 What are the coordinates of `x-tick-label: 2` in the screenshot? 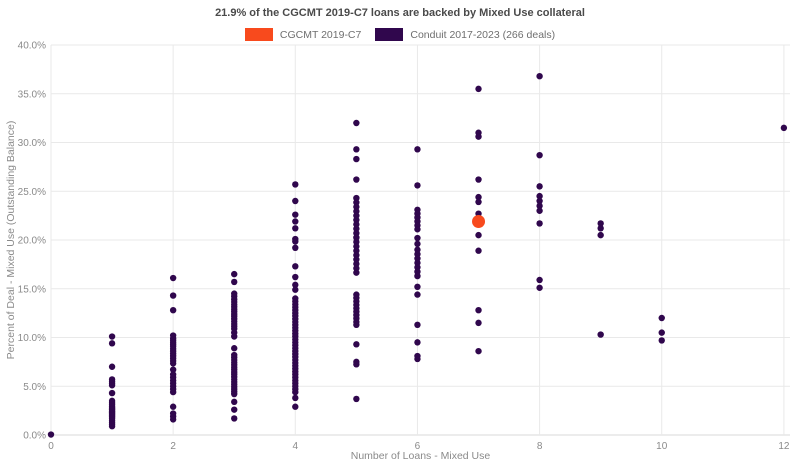 It's located at (173, 446).